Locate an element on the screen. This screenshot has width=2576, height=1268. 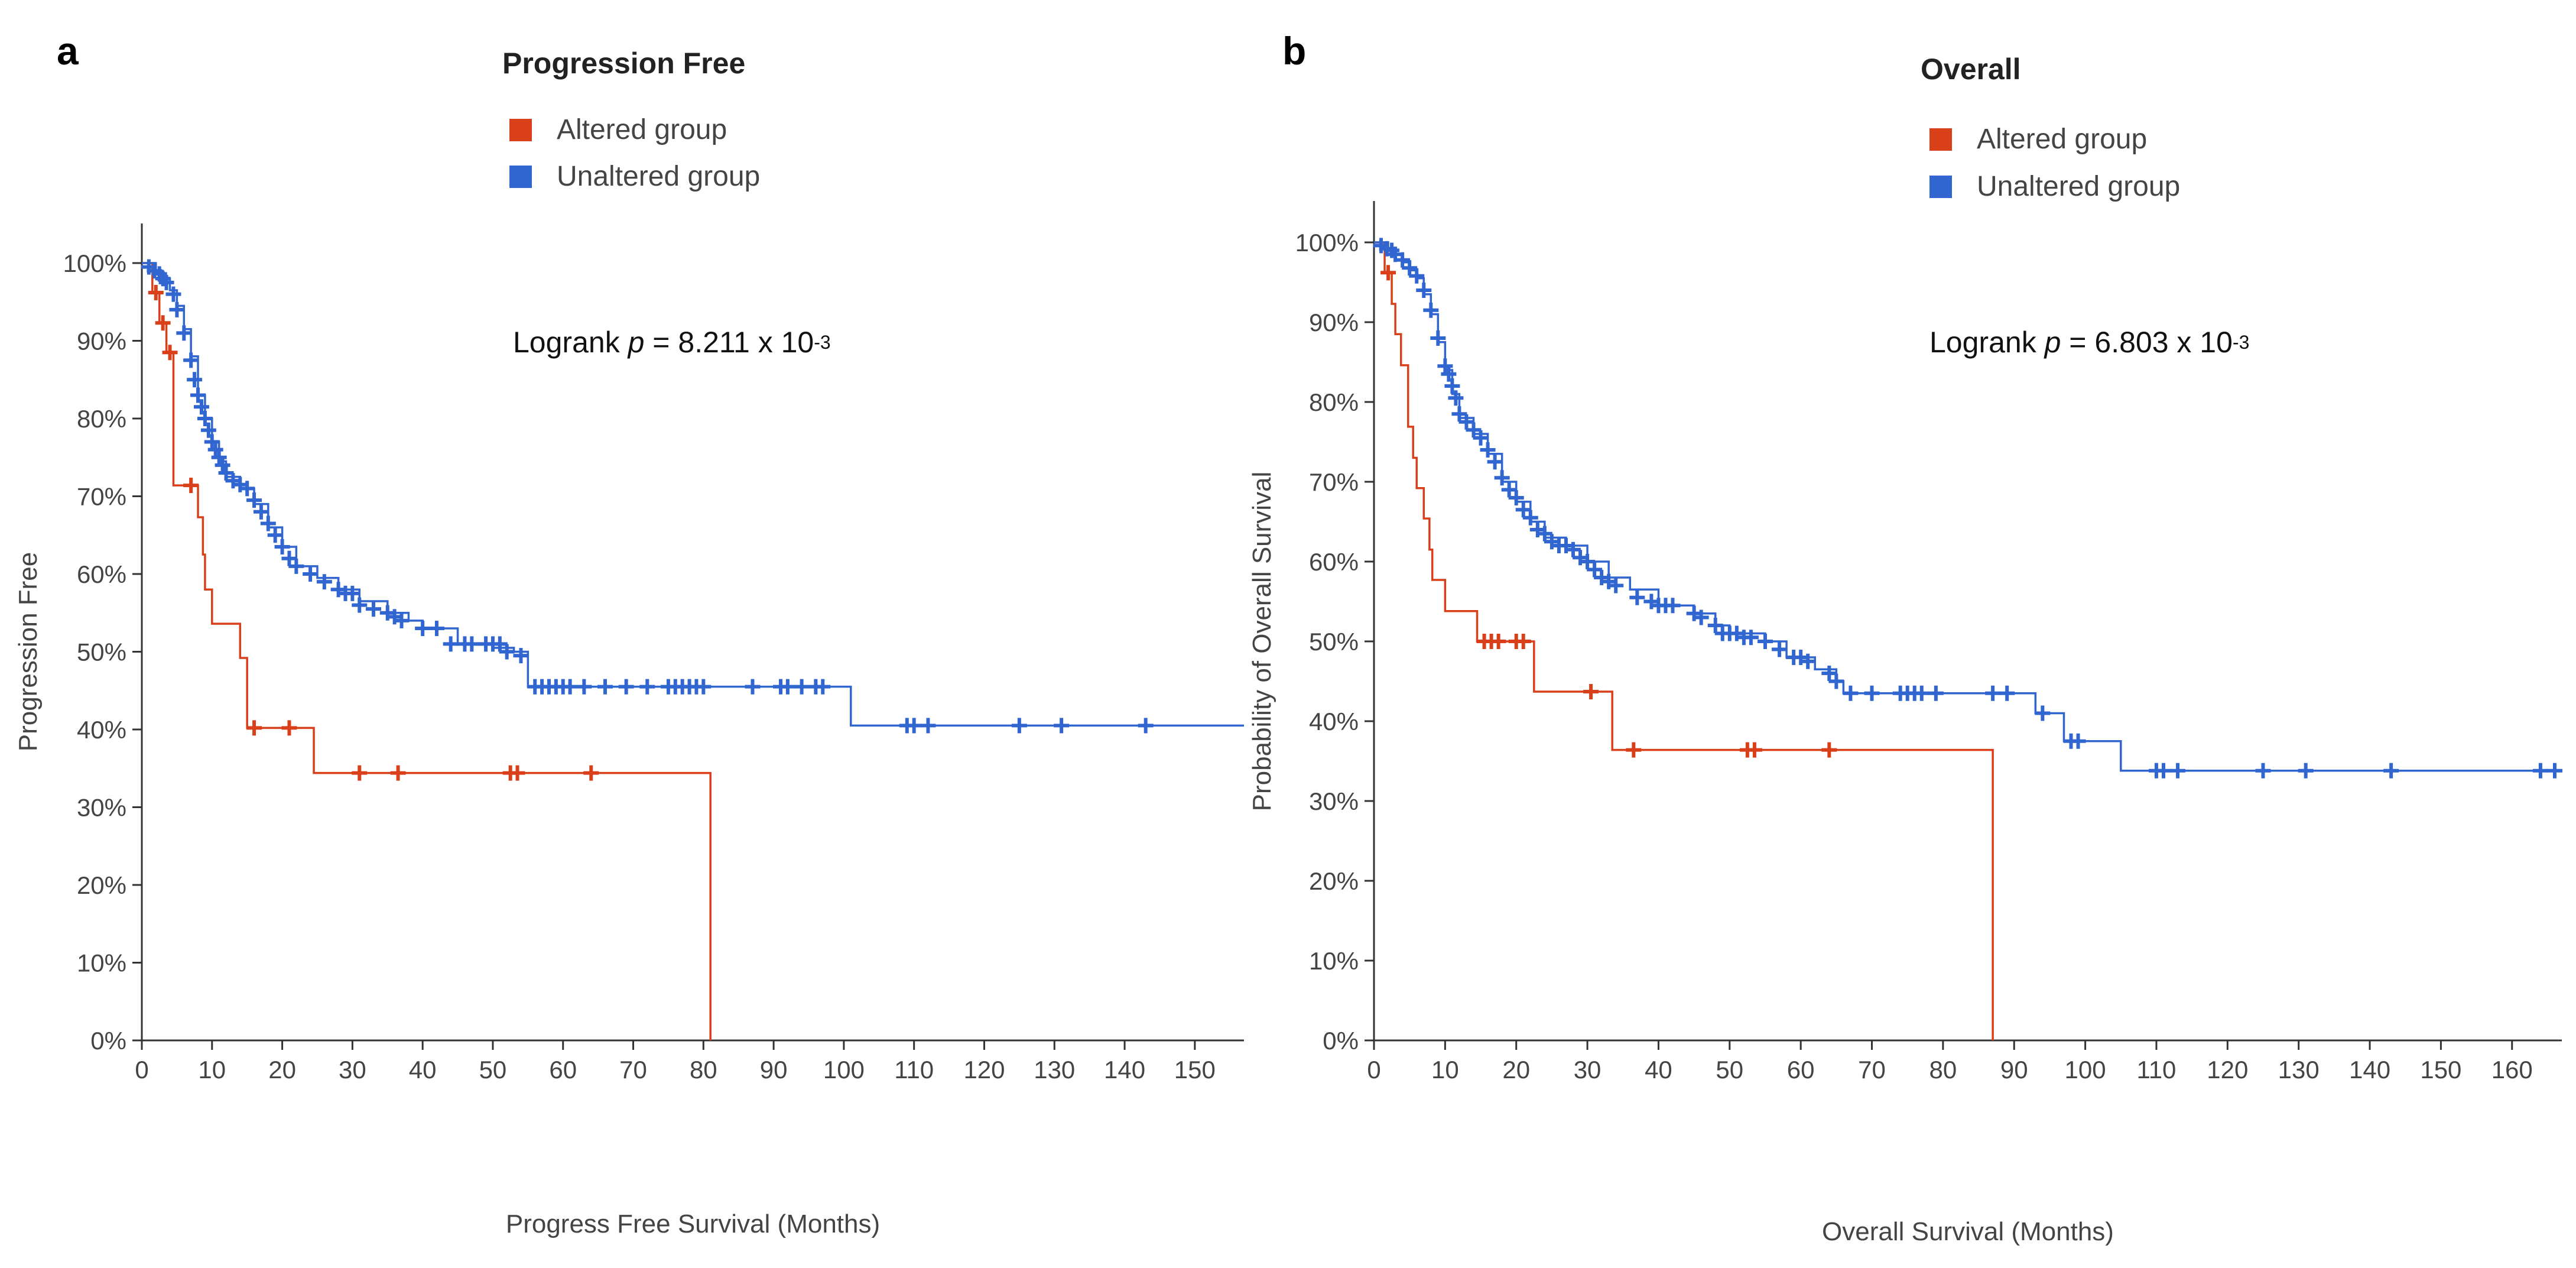
y-tick-label: 100% is located at coordinates (94, 263).